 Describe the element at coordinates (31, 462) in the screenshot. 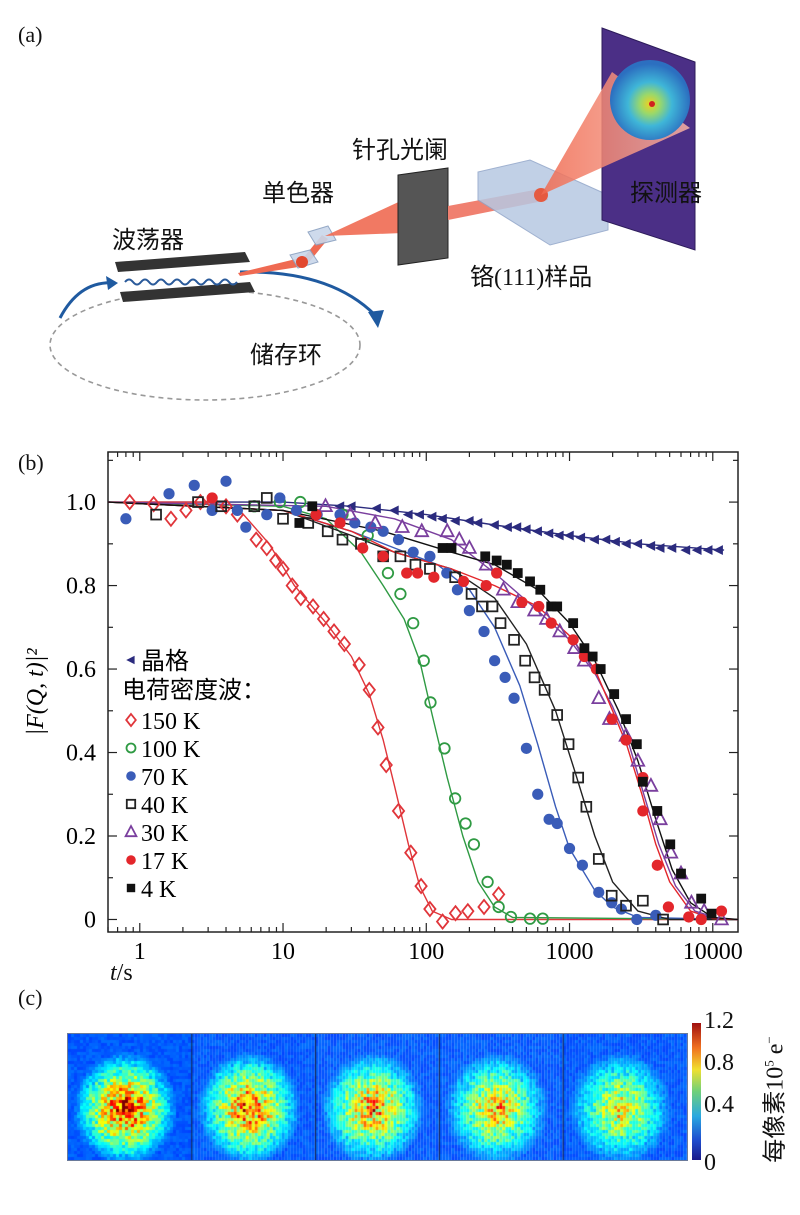

I see `panel-b-label: (b)` at that location.